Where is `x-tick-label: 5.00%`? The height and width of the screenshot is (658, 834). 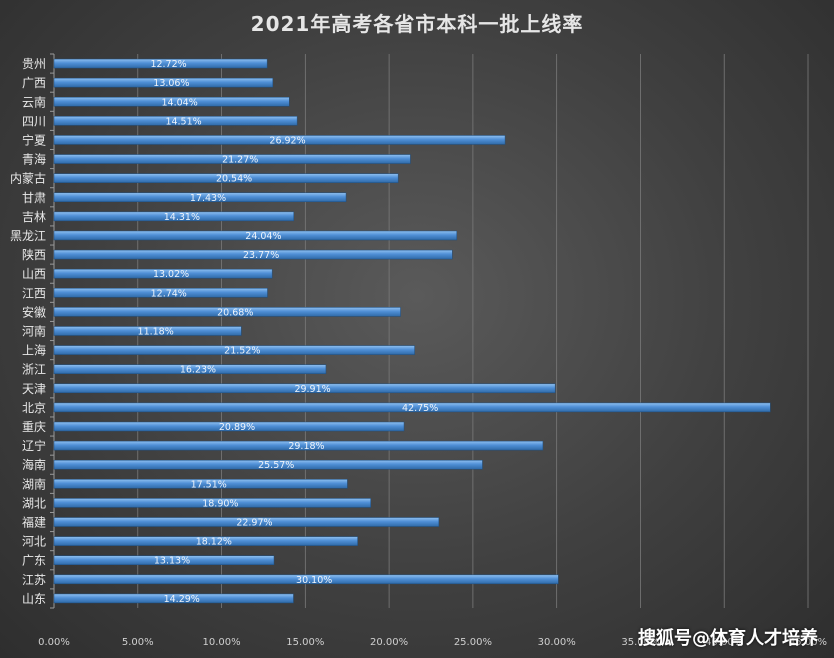
x-tick-label: 5.00% is located at coordinates (138, 642).